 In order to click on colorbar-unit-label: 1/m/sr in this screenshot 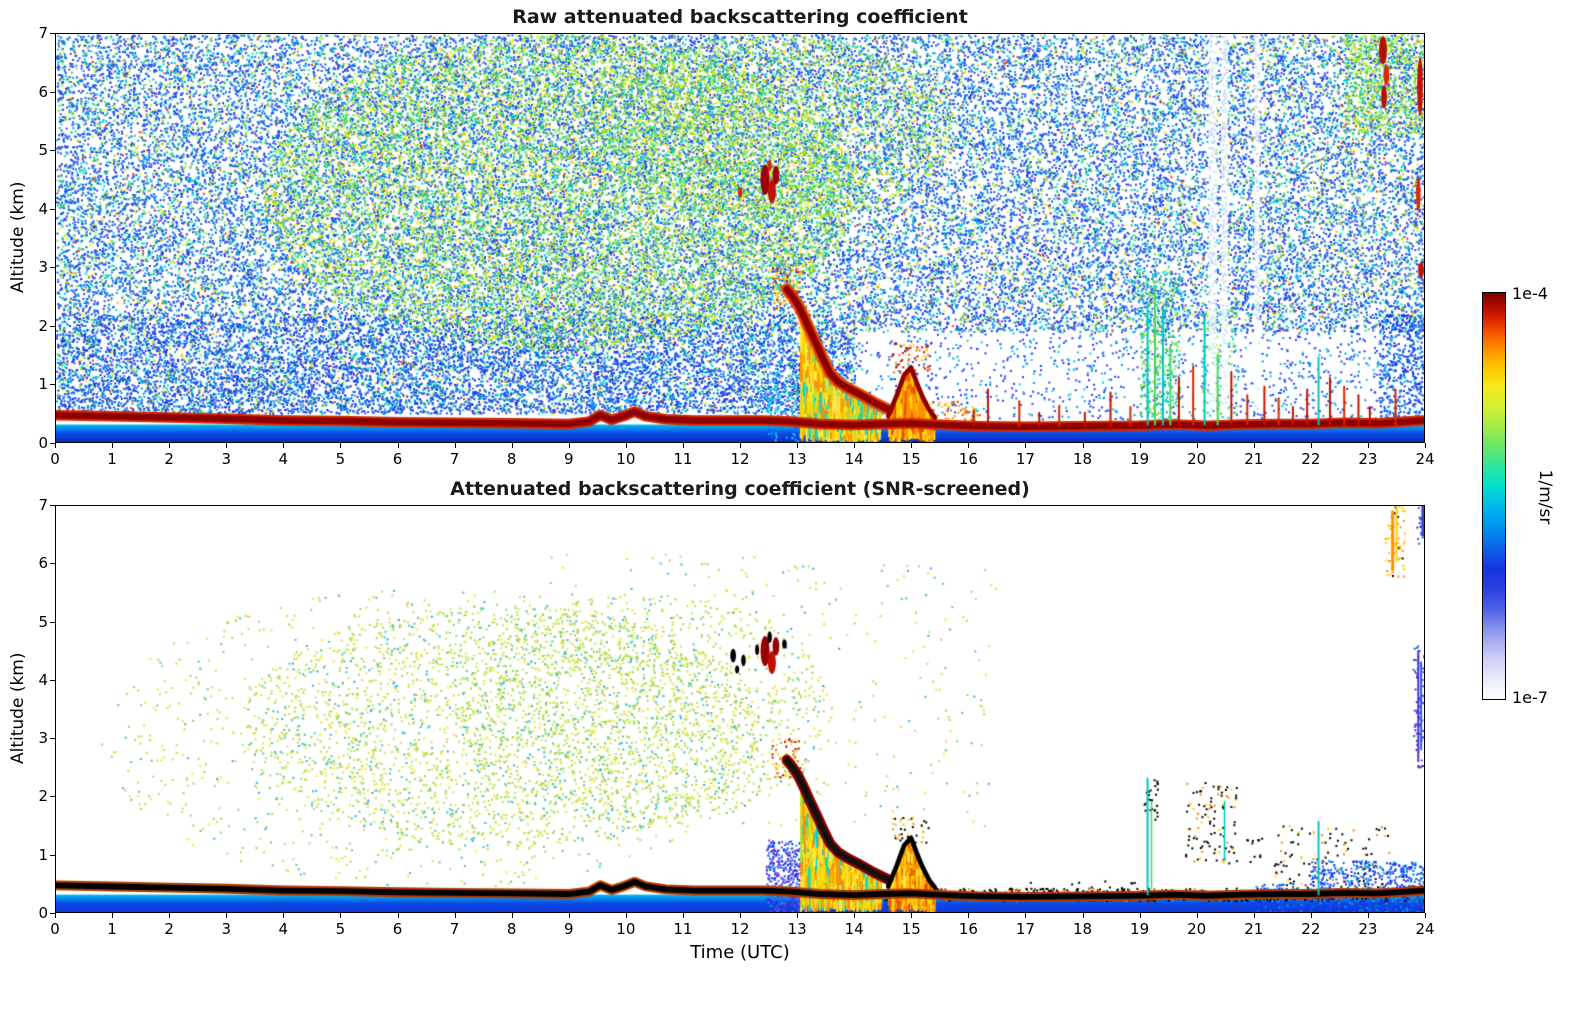, I will do `click(1545, 497)`.